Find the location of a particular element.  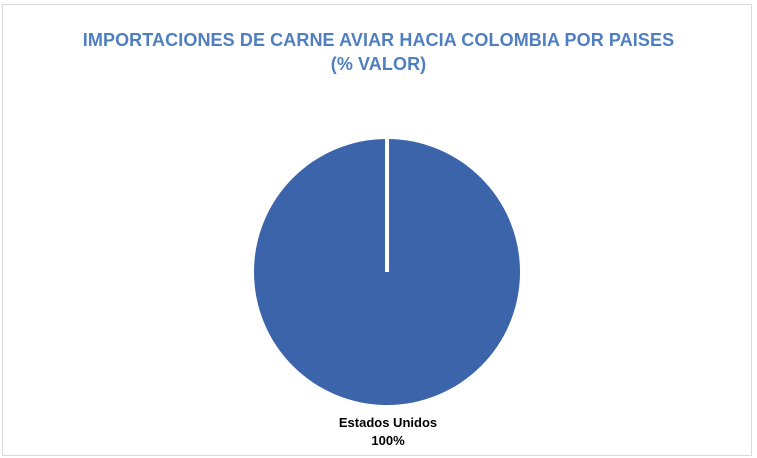

chart-subtitle: (% VALOR) is located at coordinates (378, 64).